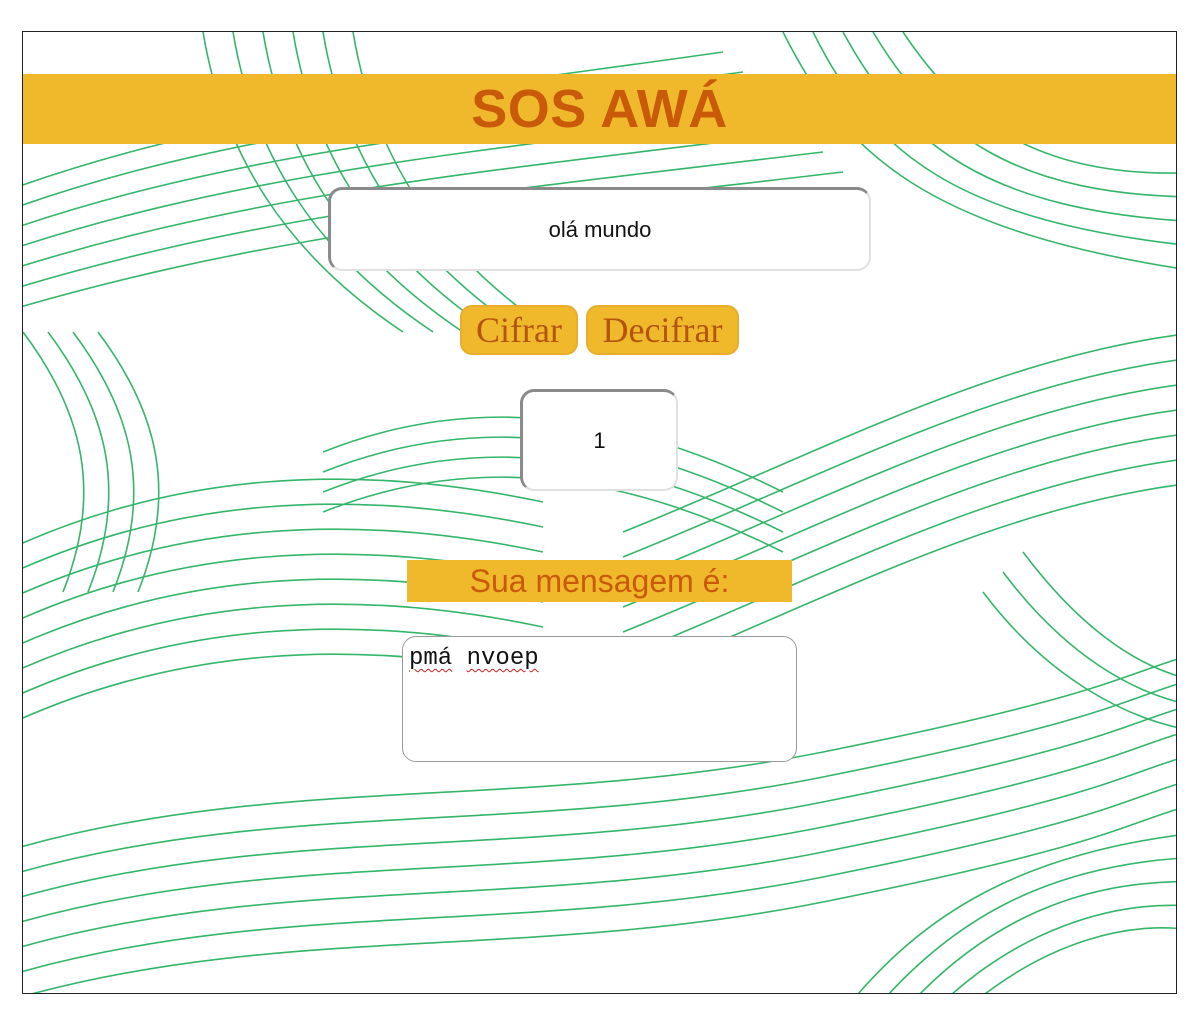 This screenshot has height=1012, width=1200. Describe the element at coordinates (599, 440) in the screenshot. I see `offset-input` at that location.